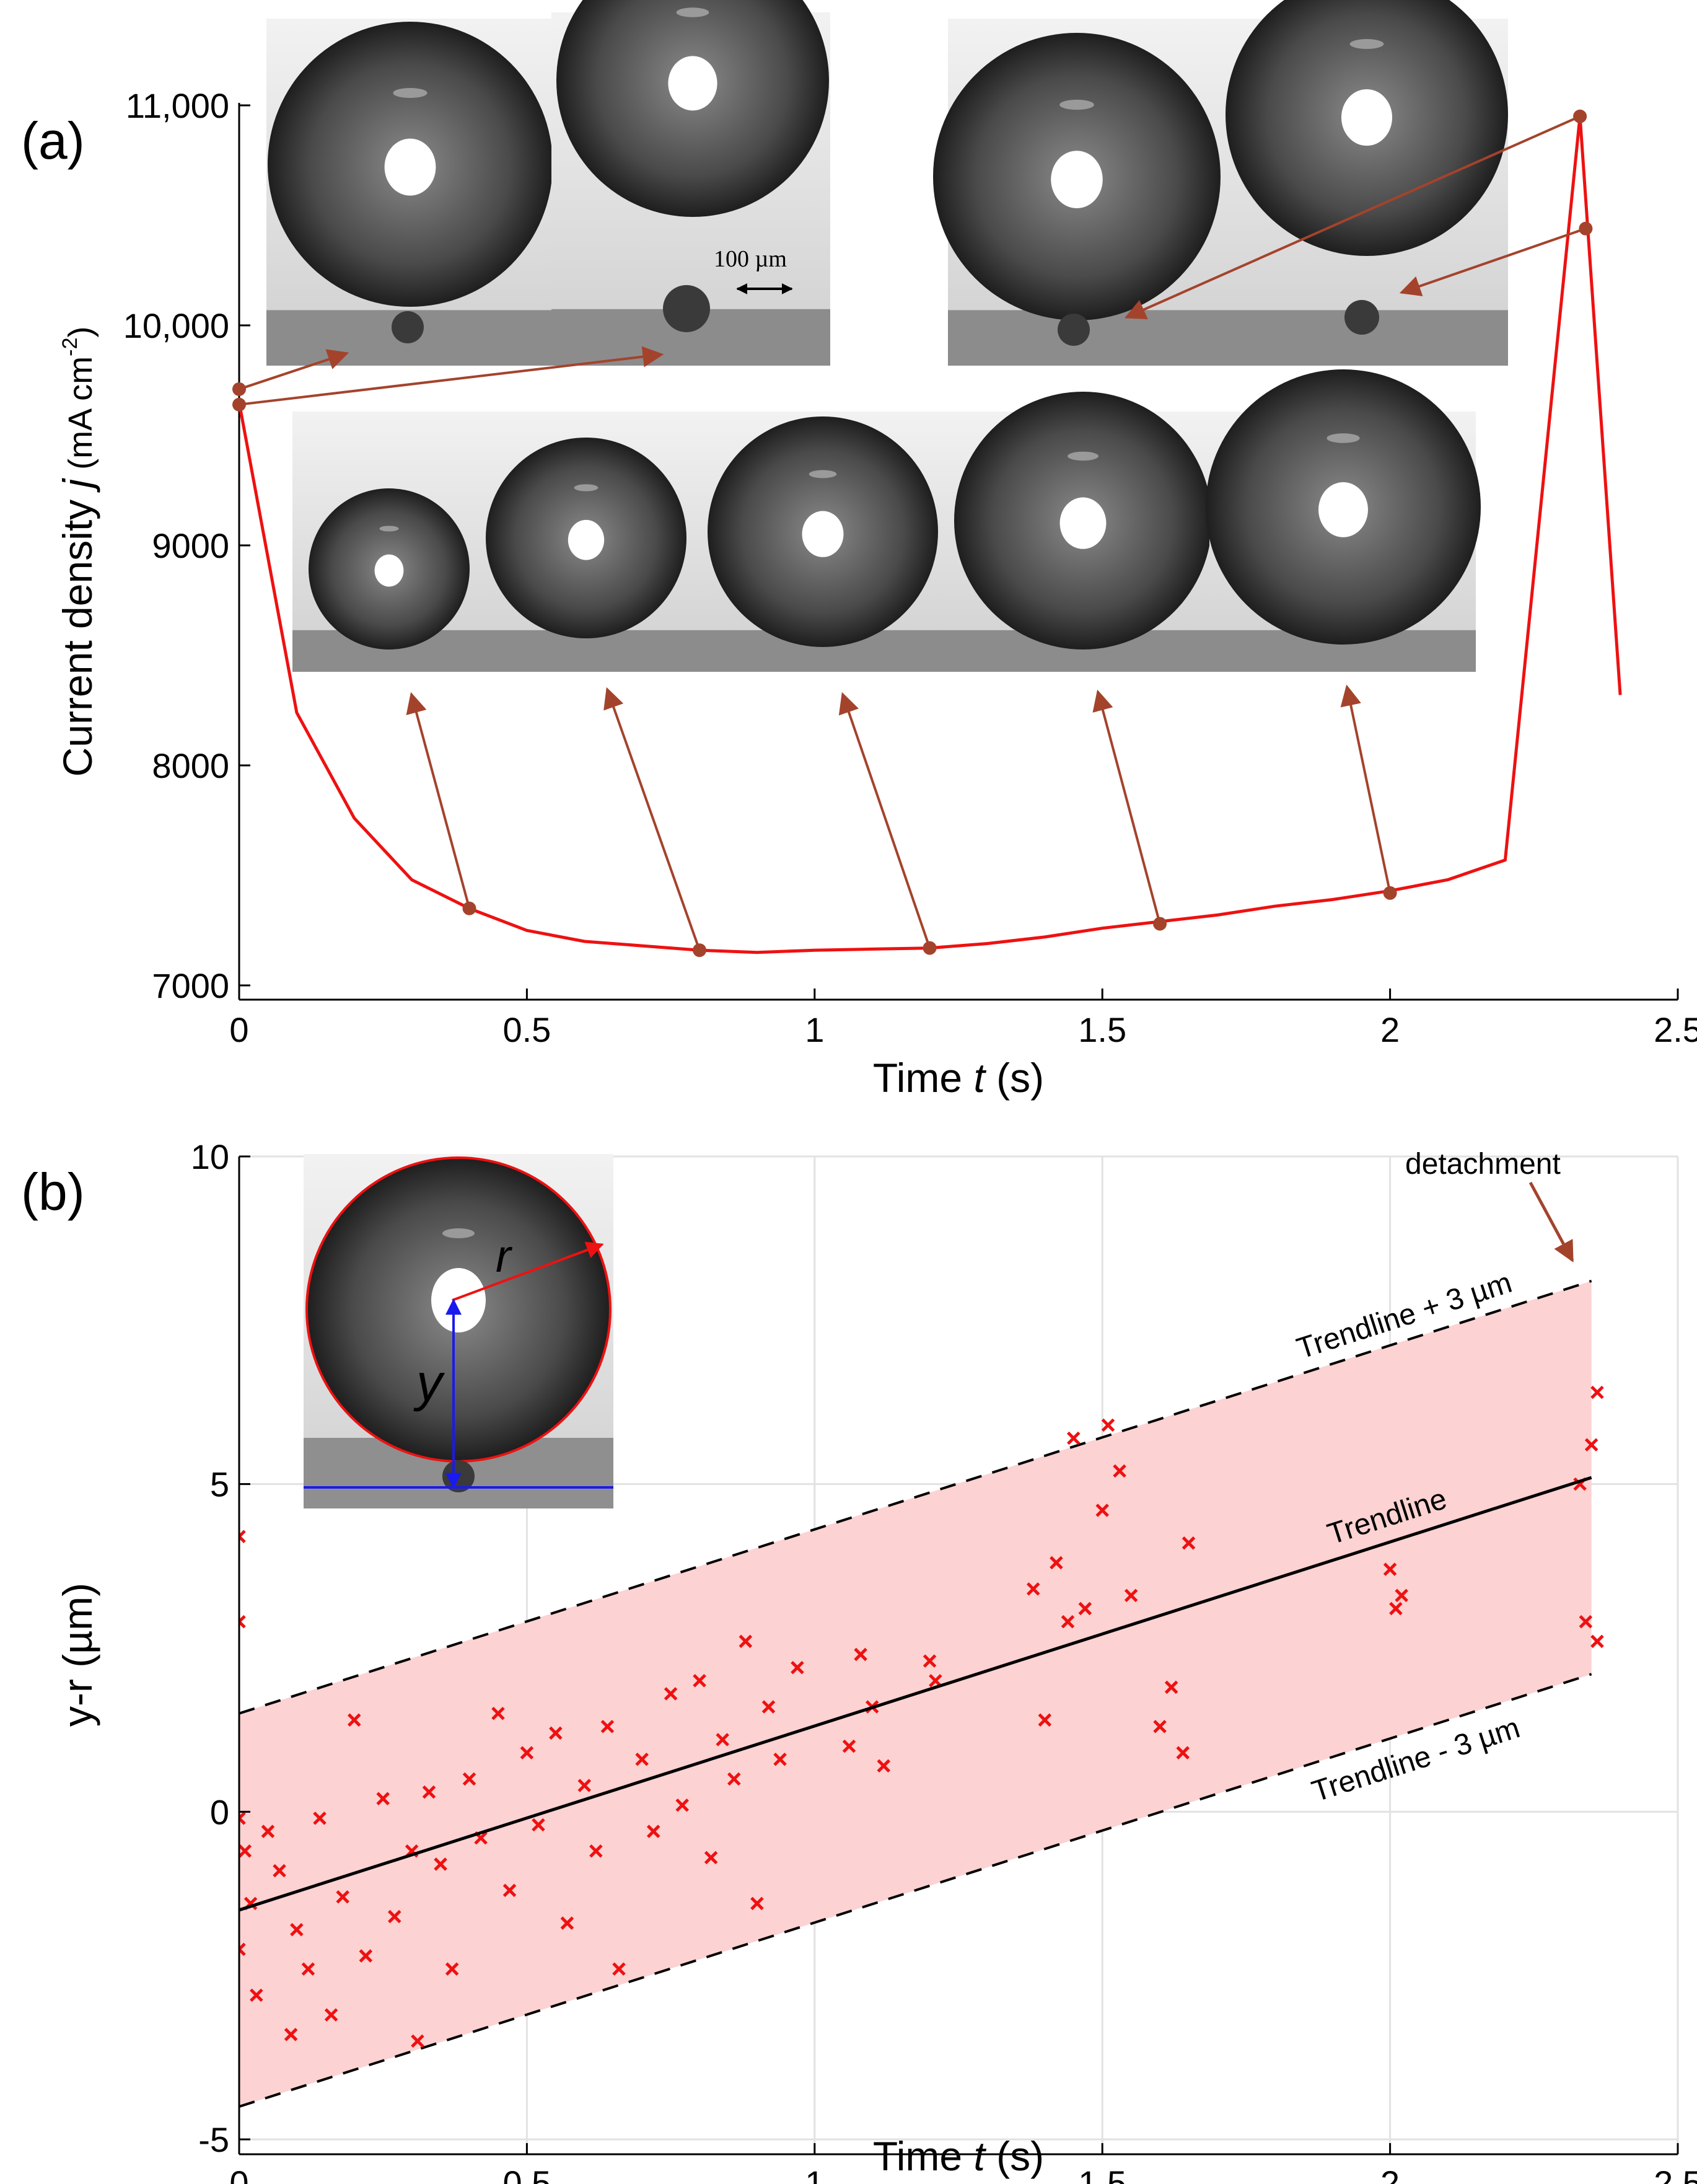 The height and width of the screenshot is (2184, 1697). I want to click on panel-b-y-tick-label: 0, so click(219, 1812).